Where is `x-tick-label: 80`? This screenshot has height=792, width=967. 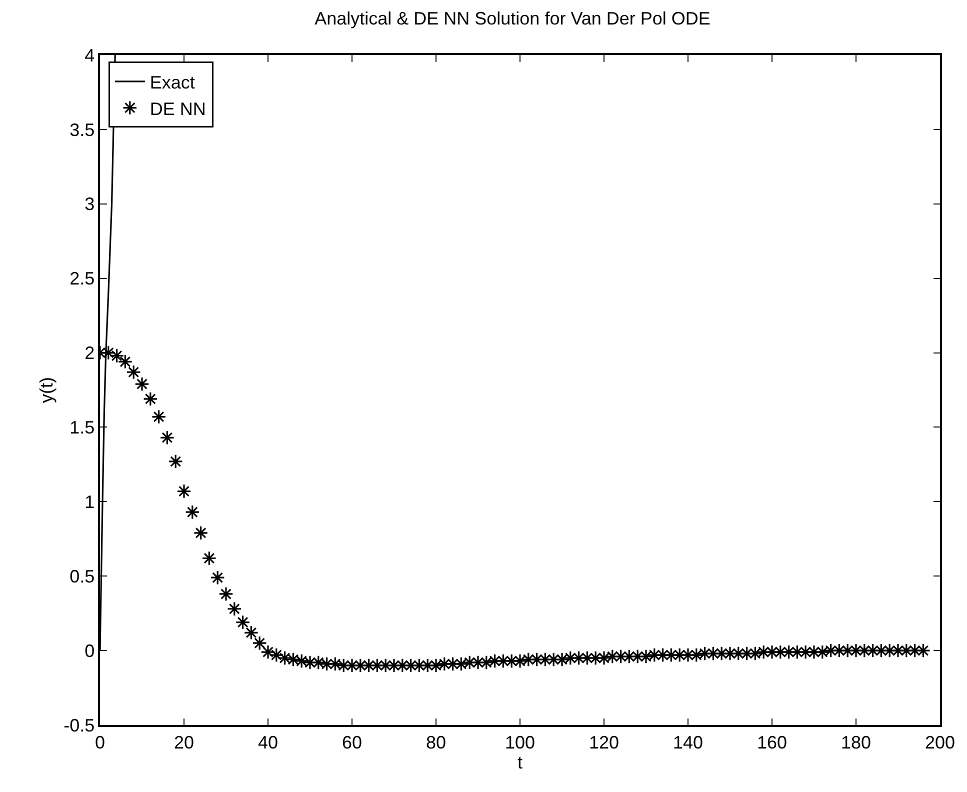
x-tick-label: 80 is located at coordinates (436, 742).